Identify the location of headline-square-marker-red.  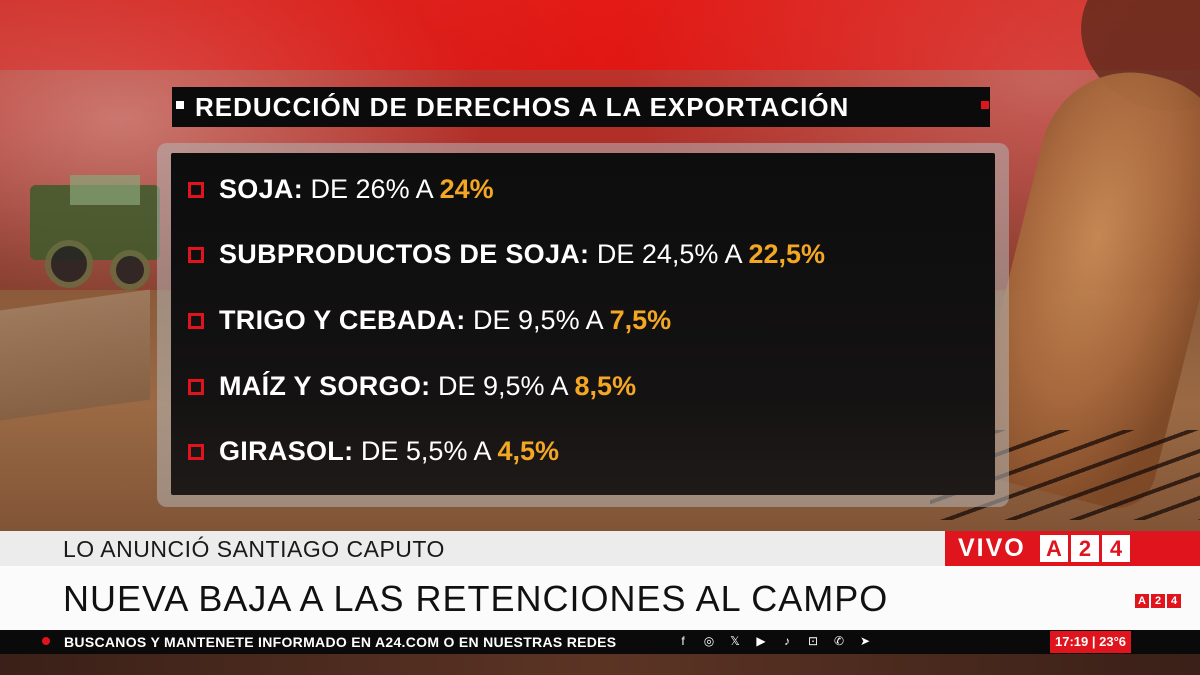
(985, 105).